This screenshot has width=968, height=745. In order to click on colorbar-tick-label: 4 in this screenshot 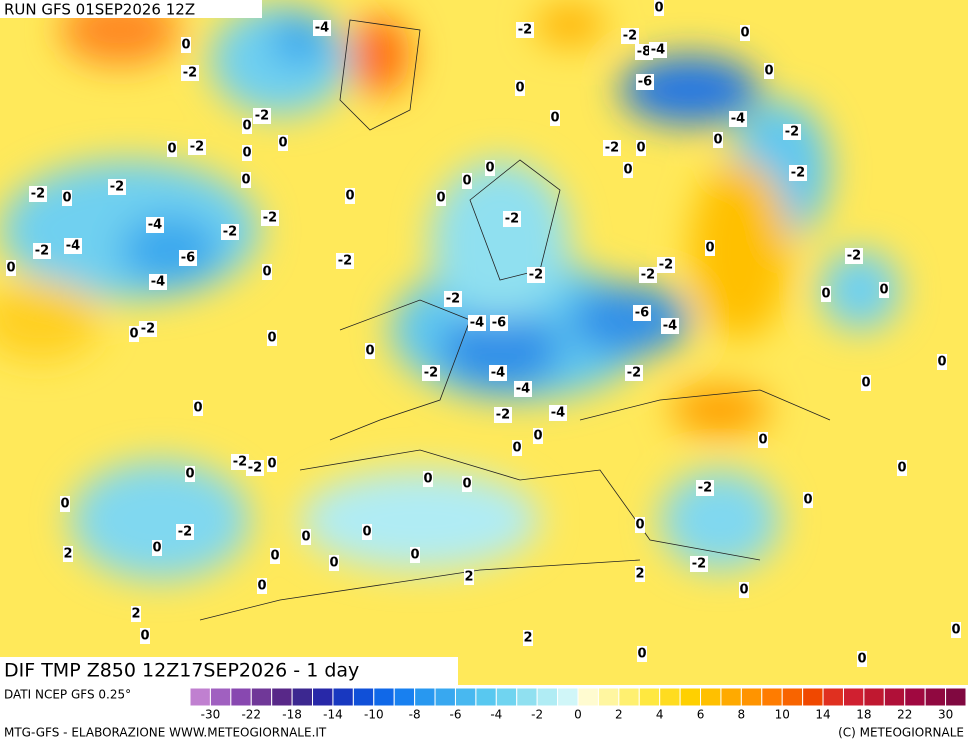, I will do `click(660, 715)`.